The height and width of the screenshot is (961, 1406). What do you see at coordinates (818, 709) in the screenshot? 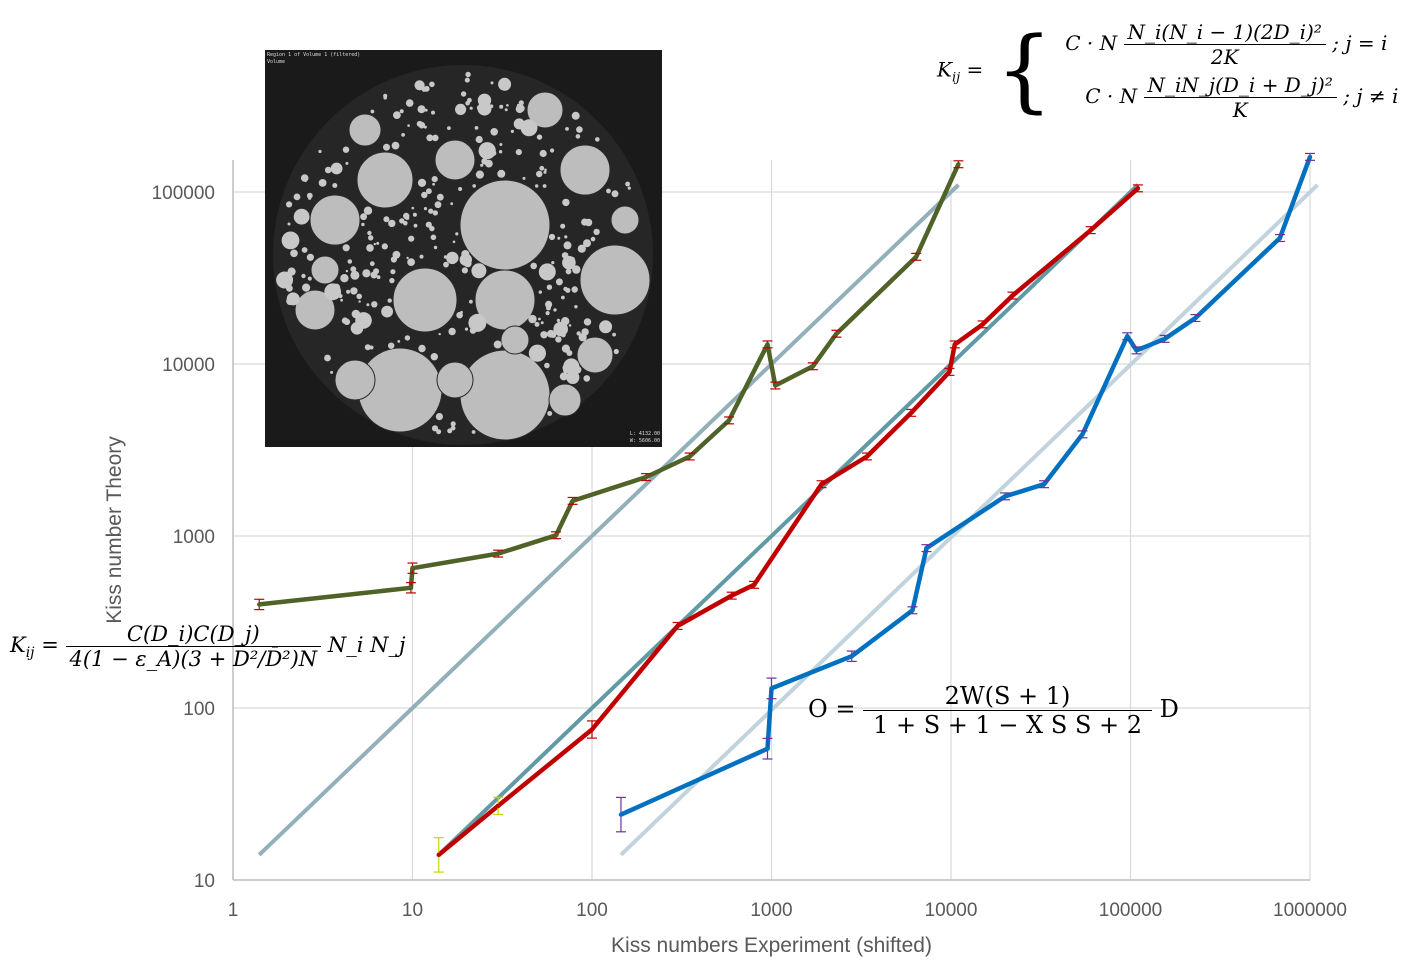
I see `equation-right-lhs: O` at bounding box center [818, 709].